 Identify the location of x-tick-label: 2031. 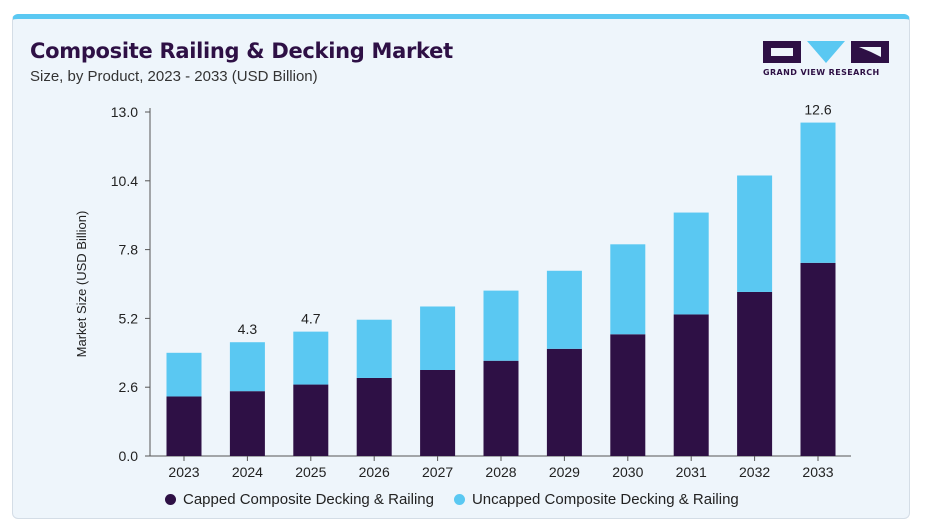
(691, 472).